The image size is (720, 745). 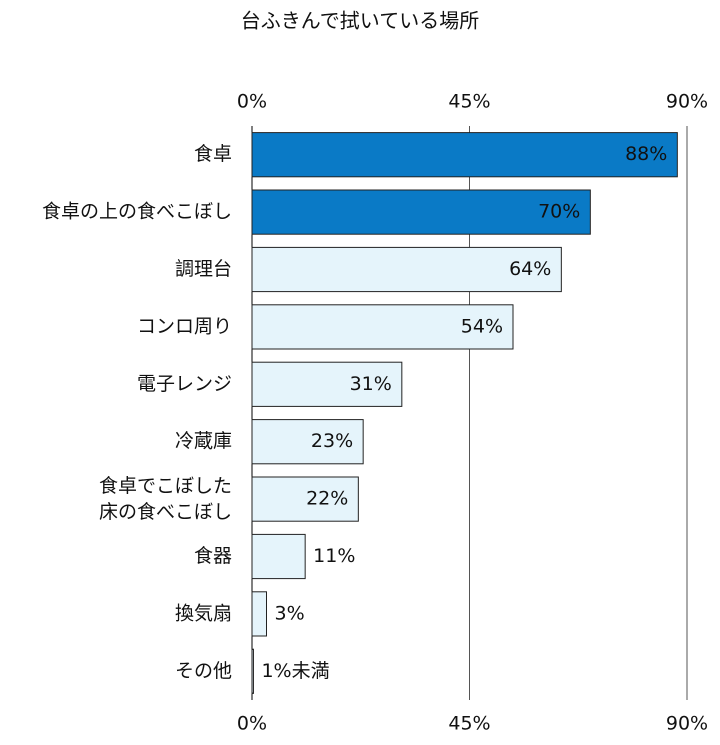 I want to click on y-tick-label: その他, so click(x=203, y=671).